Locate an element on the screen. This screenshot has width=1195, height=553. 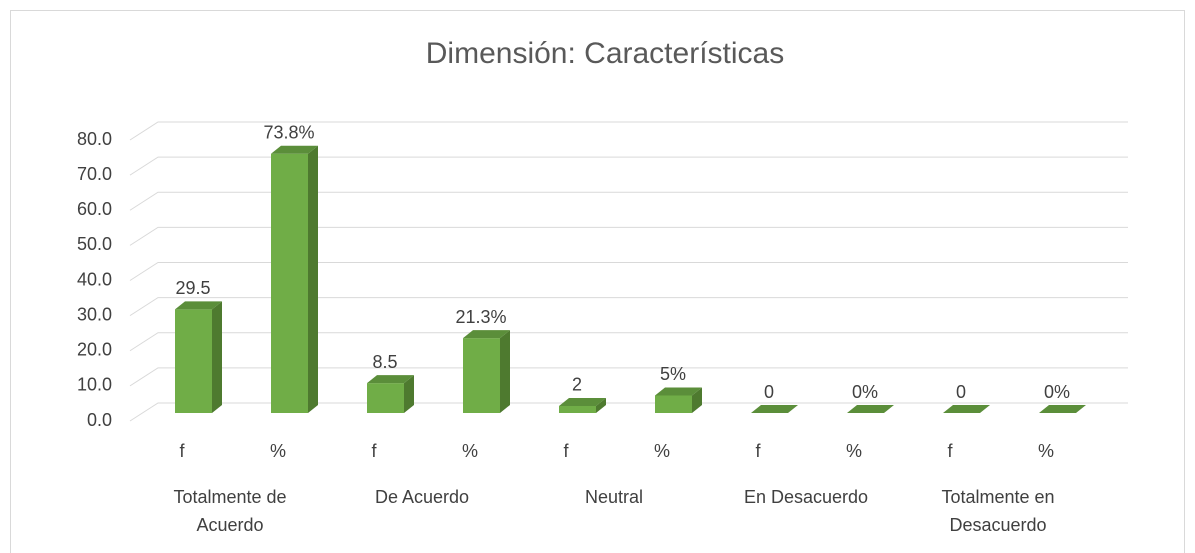
group-label: Totalmente en Desacuerdo is located at coordinates (998, 511).